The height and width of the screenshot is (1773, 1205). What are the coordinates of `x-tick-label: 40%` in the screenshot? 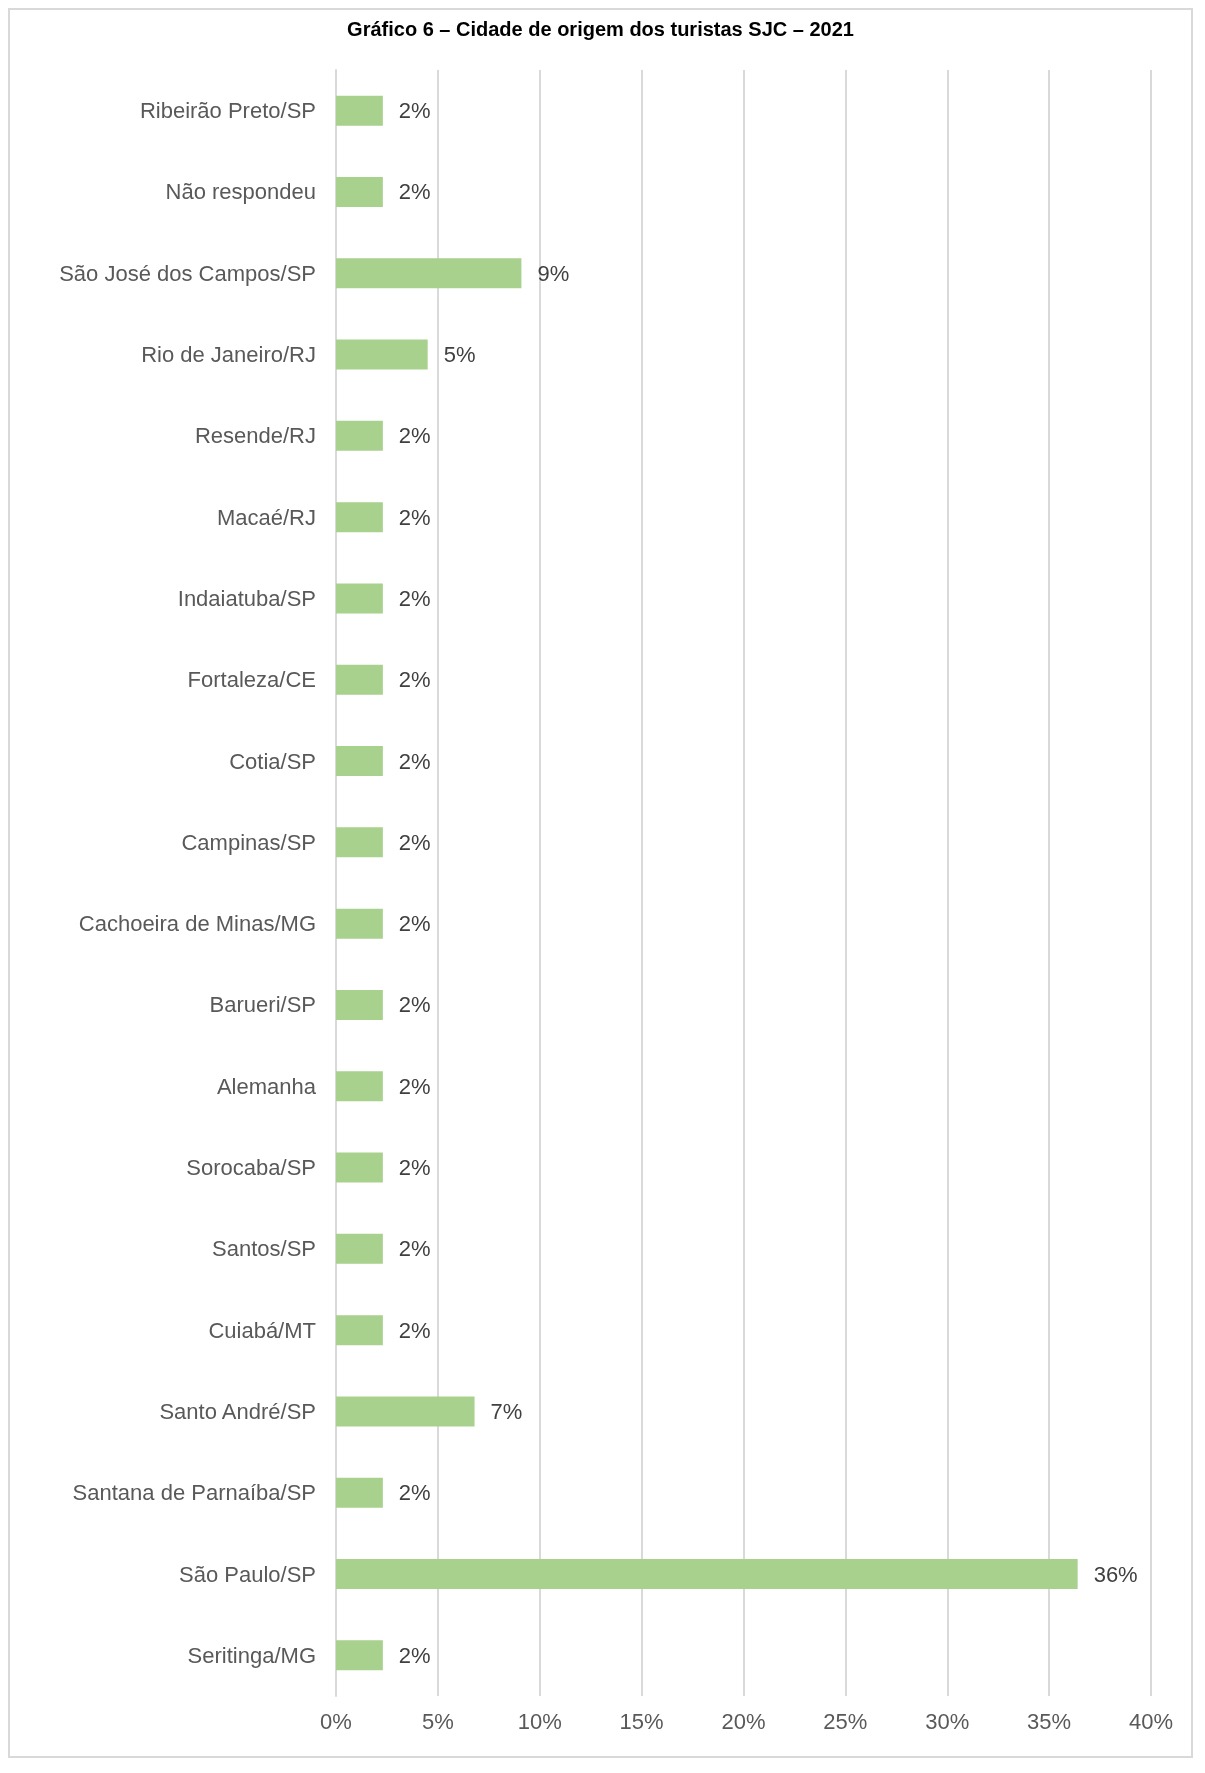 It's located at (1151, 1721).